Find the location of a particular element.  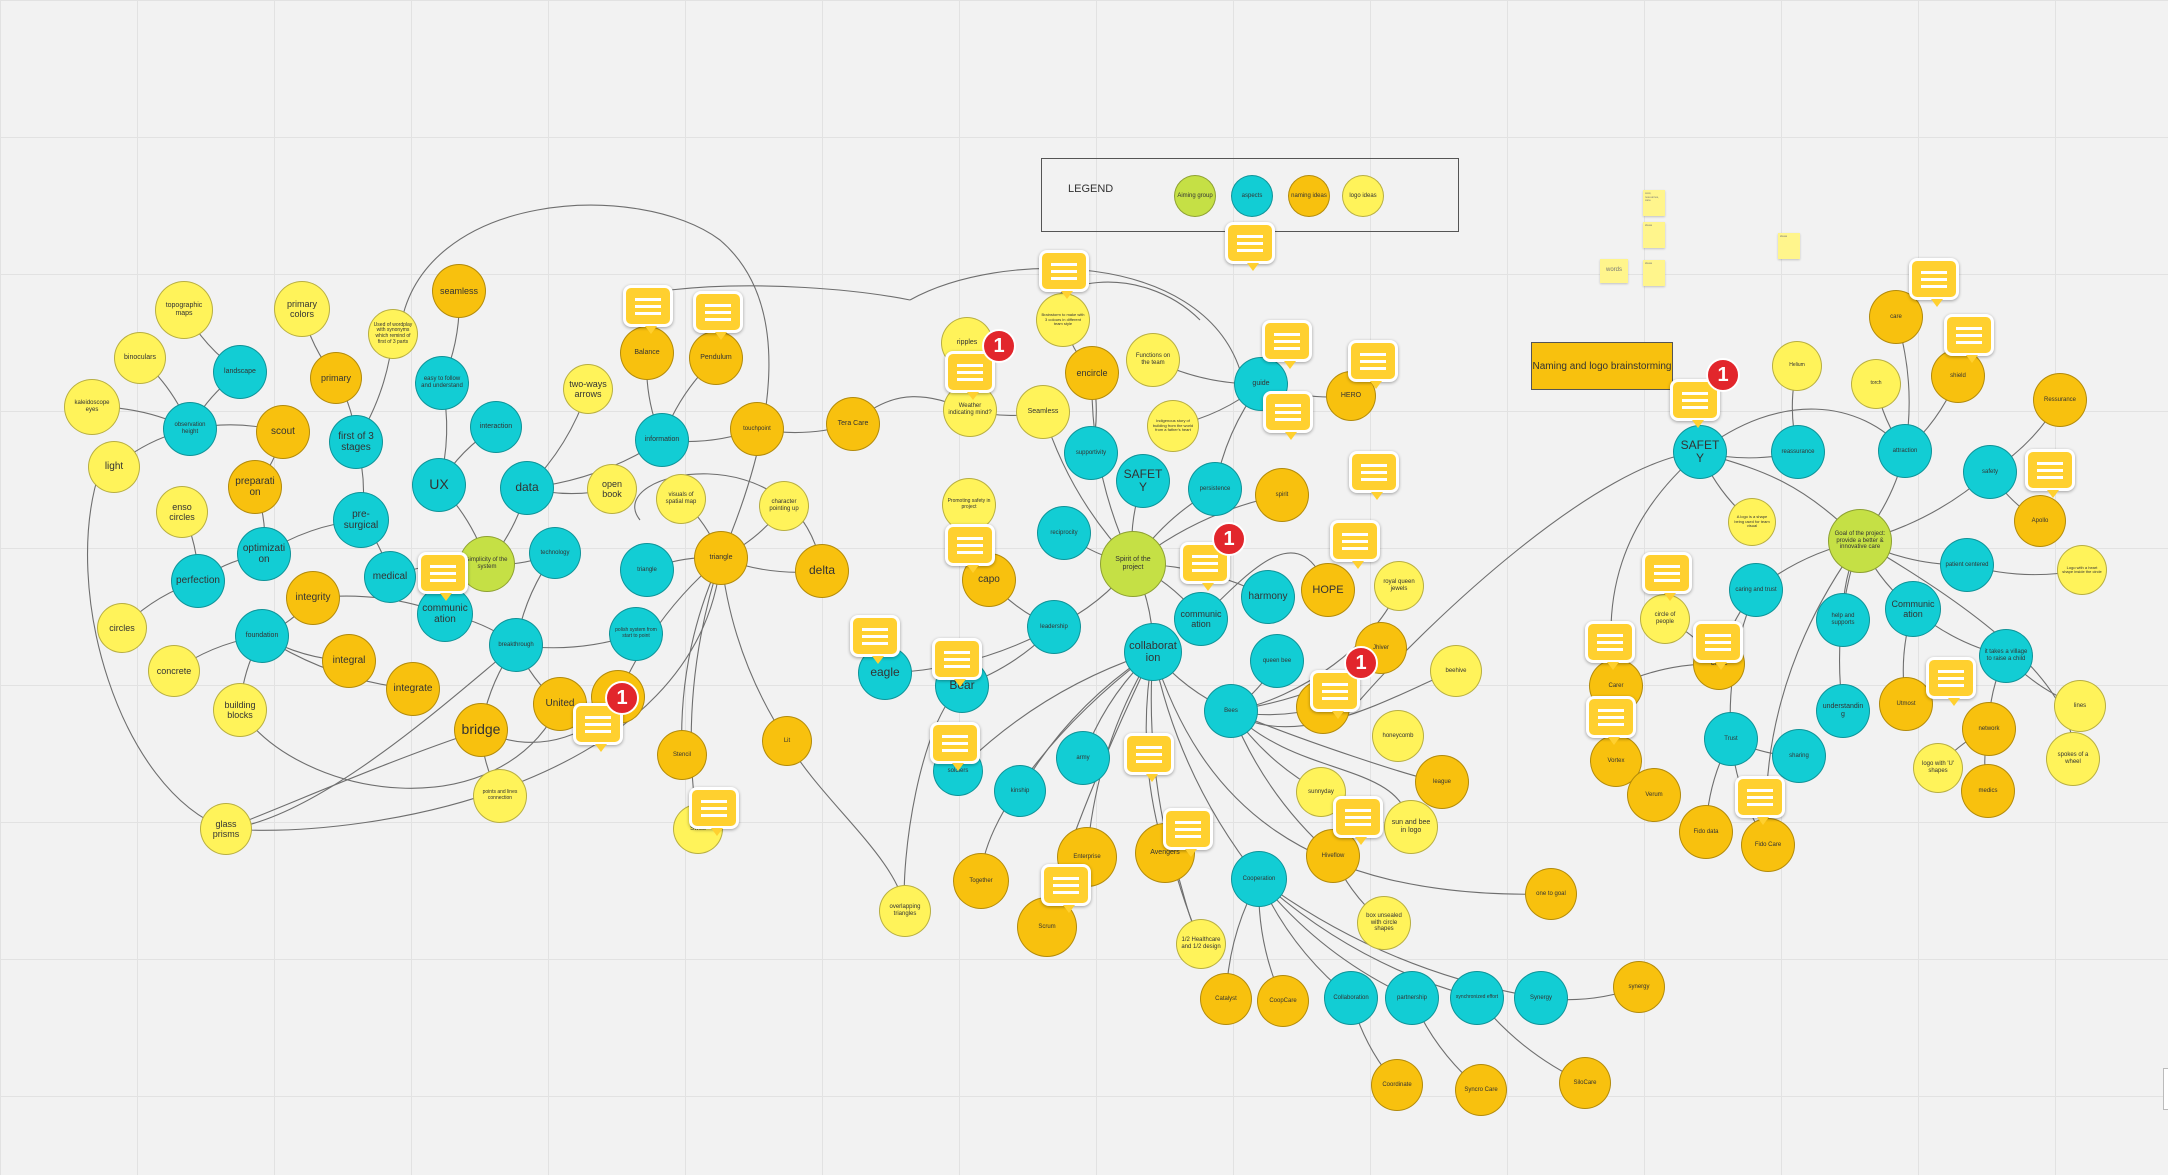

mind-map-node: simplicity of the system is located at coordinates (487, 564).